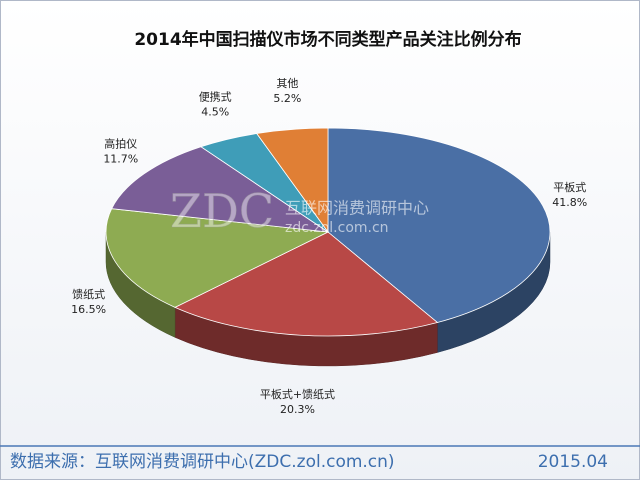 This screenshot has height=480, width=640. Describe the element at coordinates (215, 96) in the screenshot. I see `slice-label: 便携式` at that location.